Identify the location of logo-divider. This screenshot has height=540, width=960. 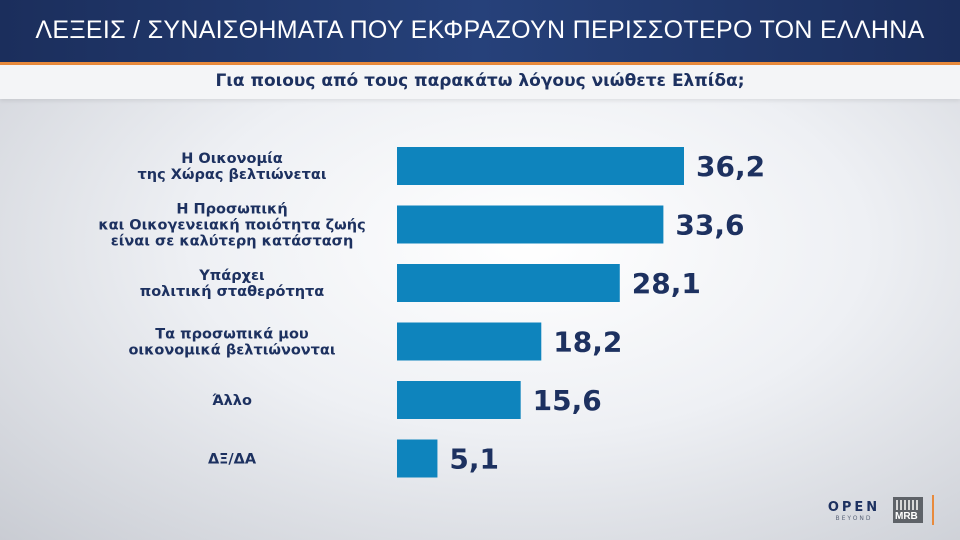
(933, 510).